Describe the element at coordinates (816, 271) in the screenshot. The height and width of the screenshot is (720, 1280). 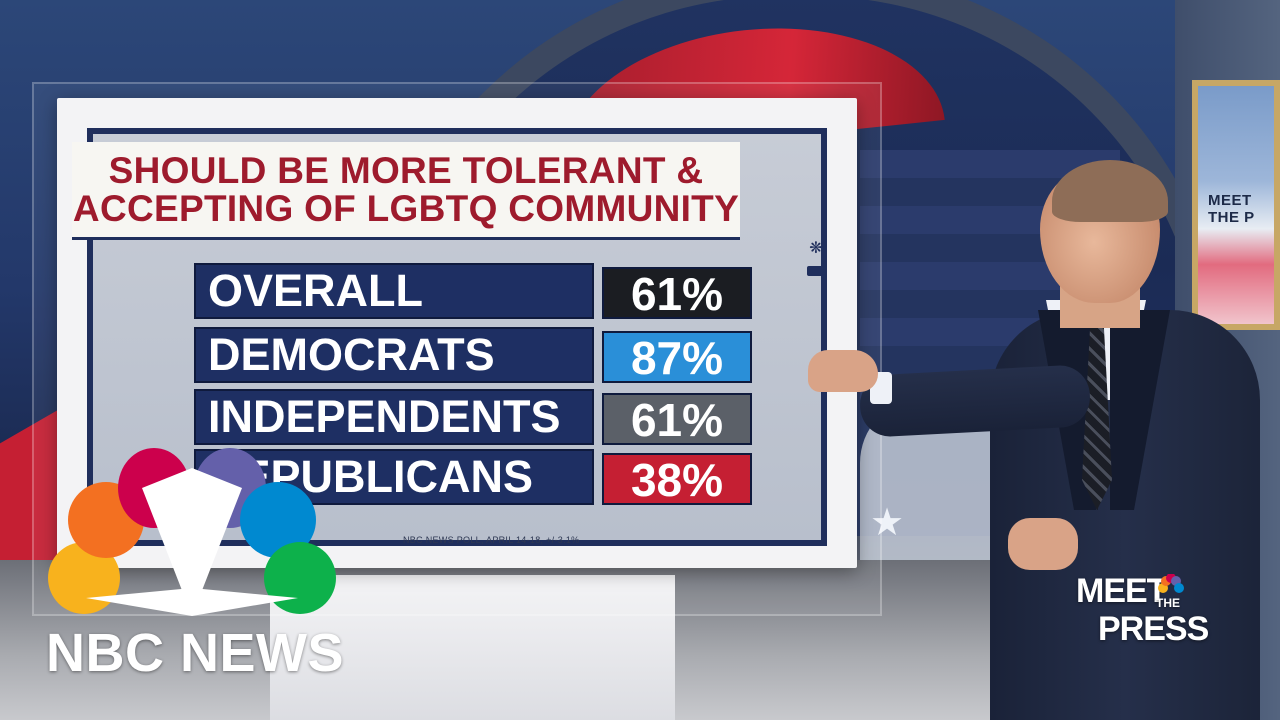
I see `mini-bar-icon` at that location.